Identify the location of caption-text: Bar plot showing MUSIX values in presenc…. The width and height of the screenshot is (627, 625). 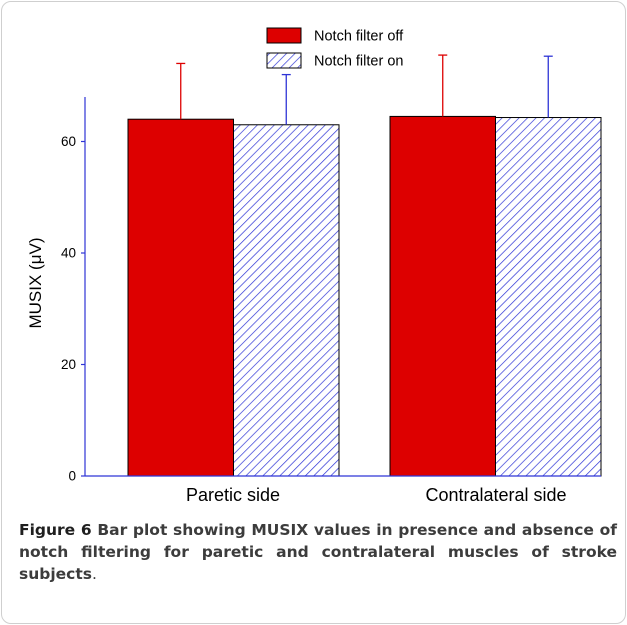
(318, 552).